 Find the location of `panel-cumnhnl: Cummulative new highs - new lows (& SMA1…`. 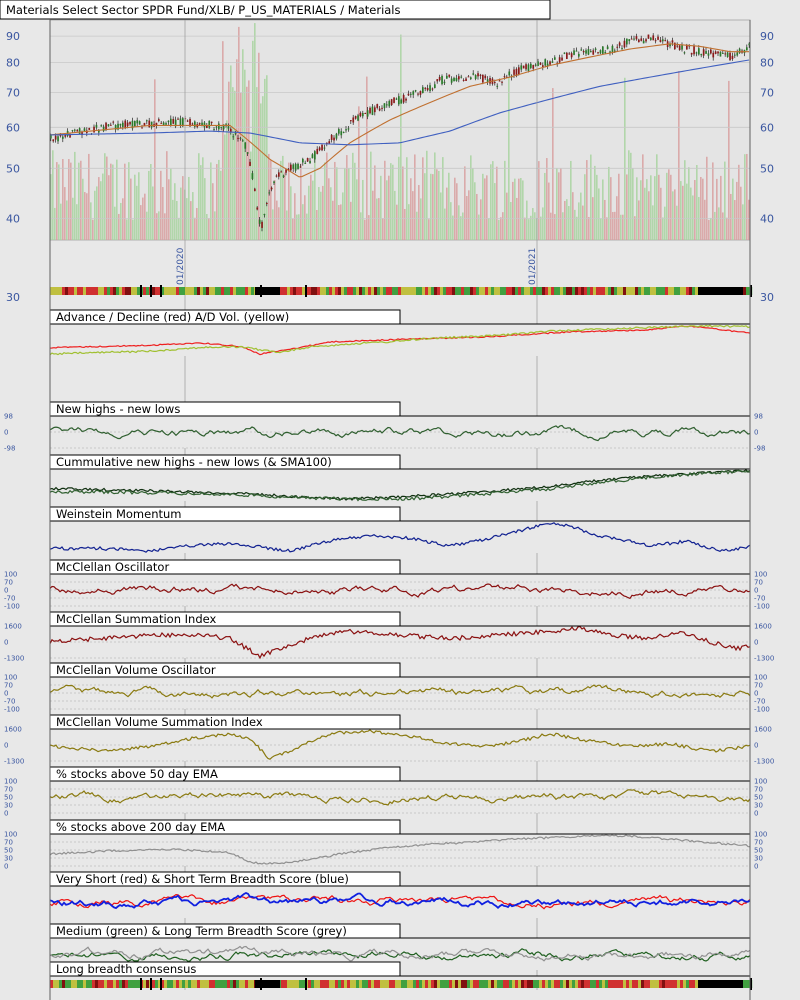

panel-cumnhnl: Cummulative new highs - new lows (& SMA1… is located at coordinates (400, 478).